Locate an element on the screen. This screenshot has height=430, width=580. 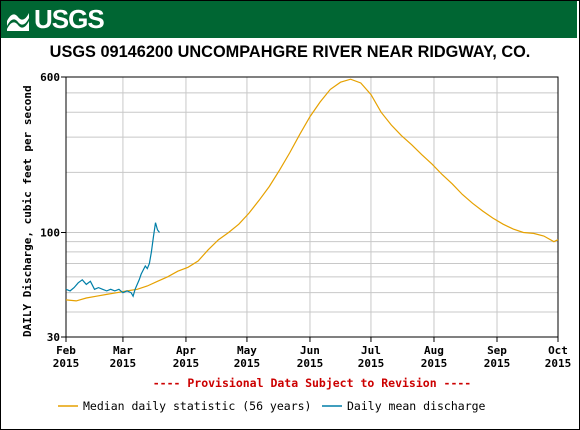
x-tick-month: Apr is located at coordinates (186, 350).